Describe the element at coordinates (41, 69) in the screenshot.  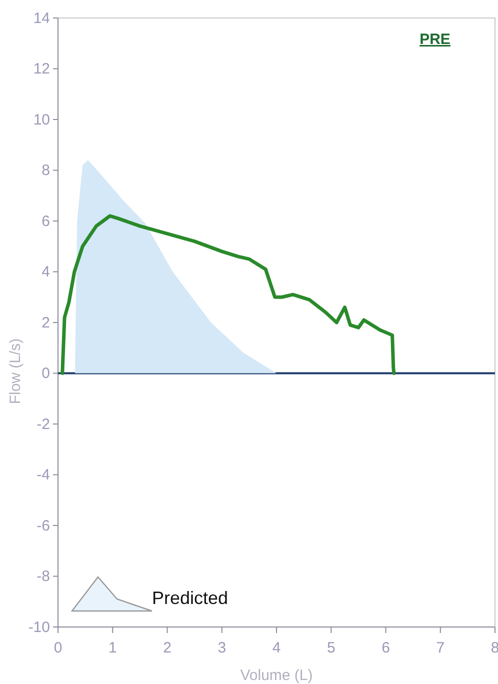
I see `y-tick-label: 12` at that location.